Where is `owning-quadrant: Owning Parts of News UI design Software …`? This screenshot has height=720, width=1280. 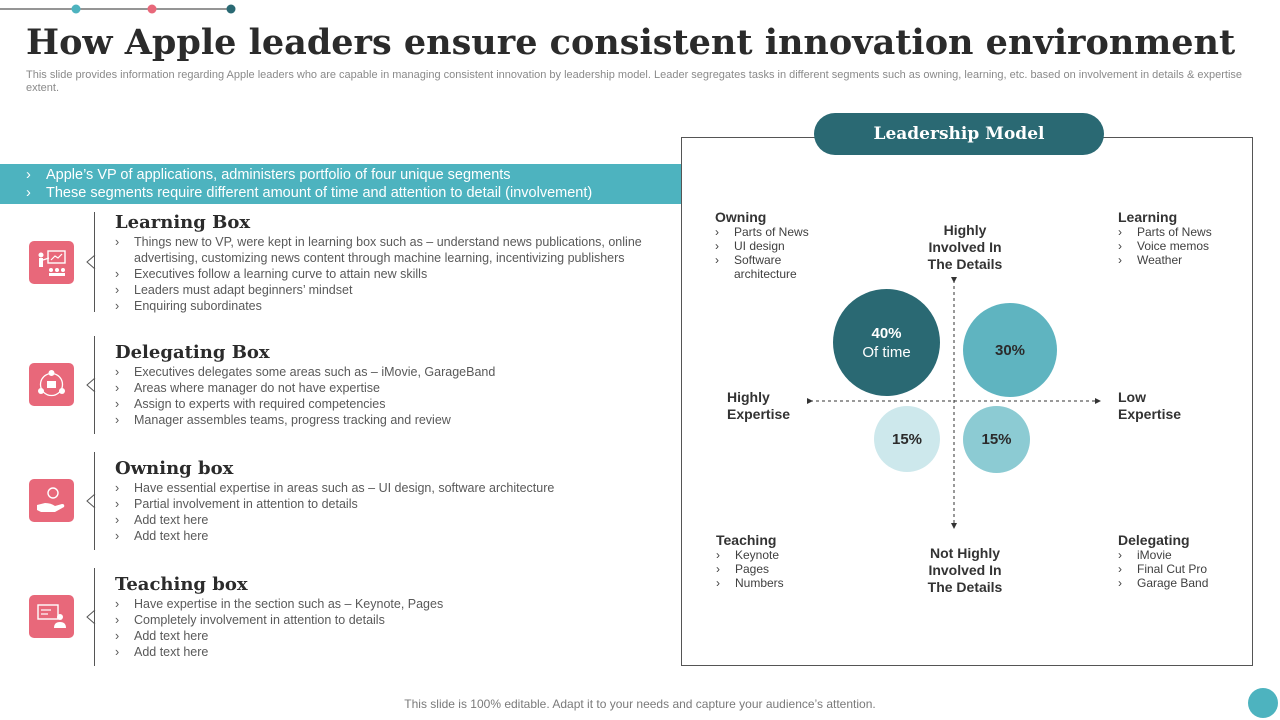 owning-quadrant: Owning Parts of News UI design Software … is located at coordinates (775, 245).